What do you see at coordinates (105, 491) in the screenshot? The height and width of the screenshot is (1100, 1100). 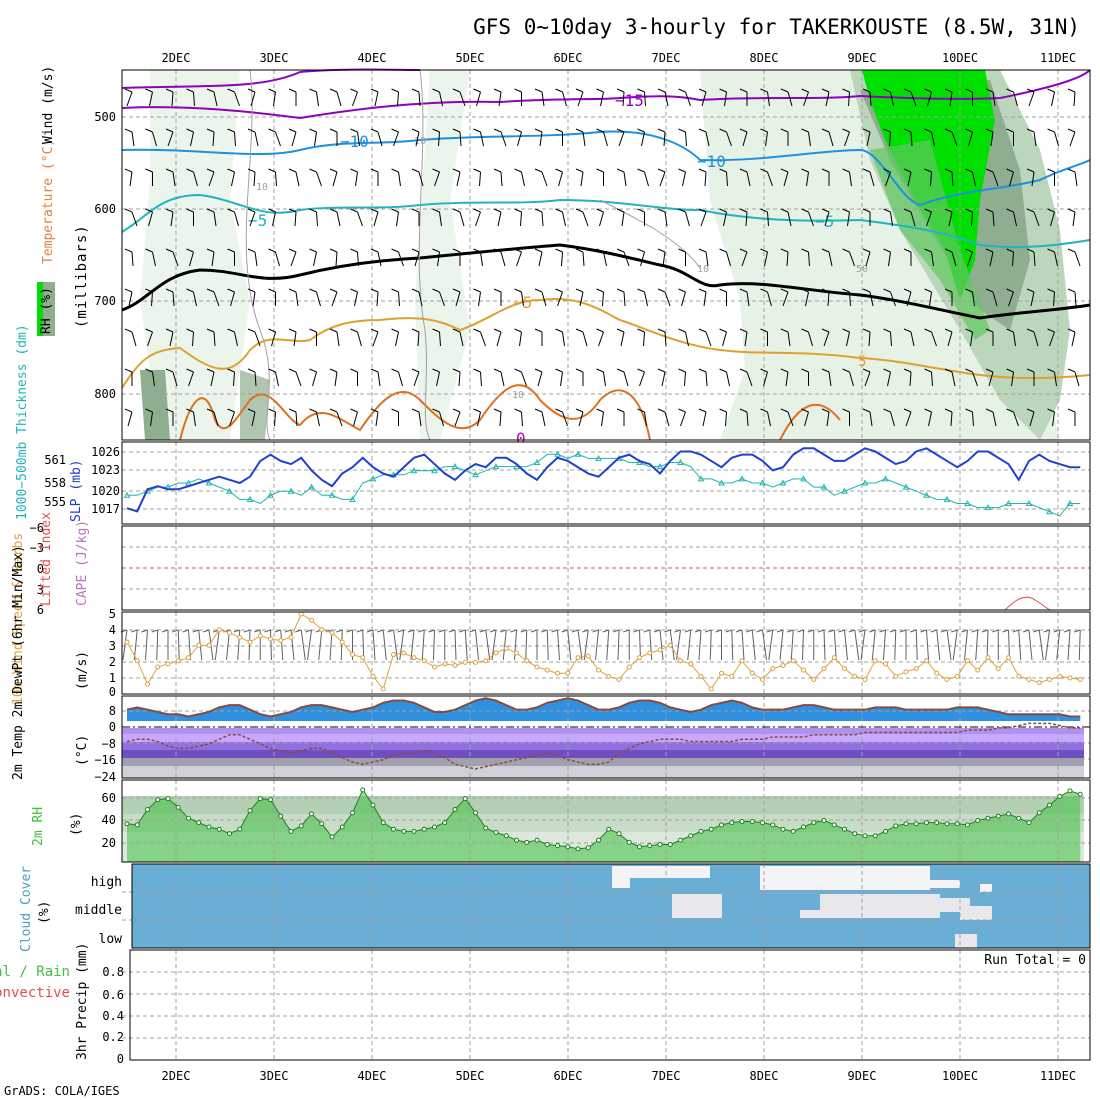 I see `slp-tick-1020: 1020` at bounding box center [105, 491].